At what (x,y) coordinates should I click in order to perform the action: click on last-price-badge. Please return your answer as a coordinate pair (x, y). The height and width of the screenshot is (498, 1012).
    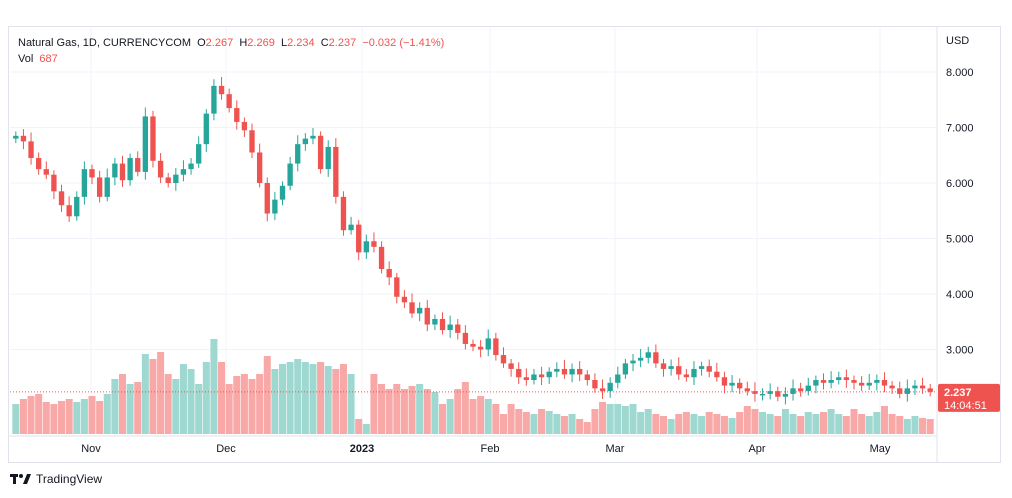
    Looking at the image, I should click on (969, 397).